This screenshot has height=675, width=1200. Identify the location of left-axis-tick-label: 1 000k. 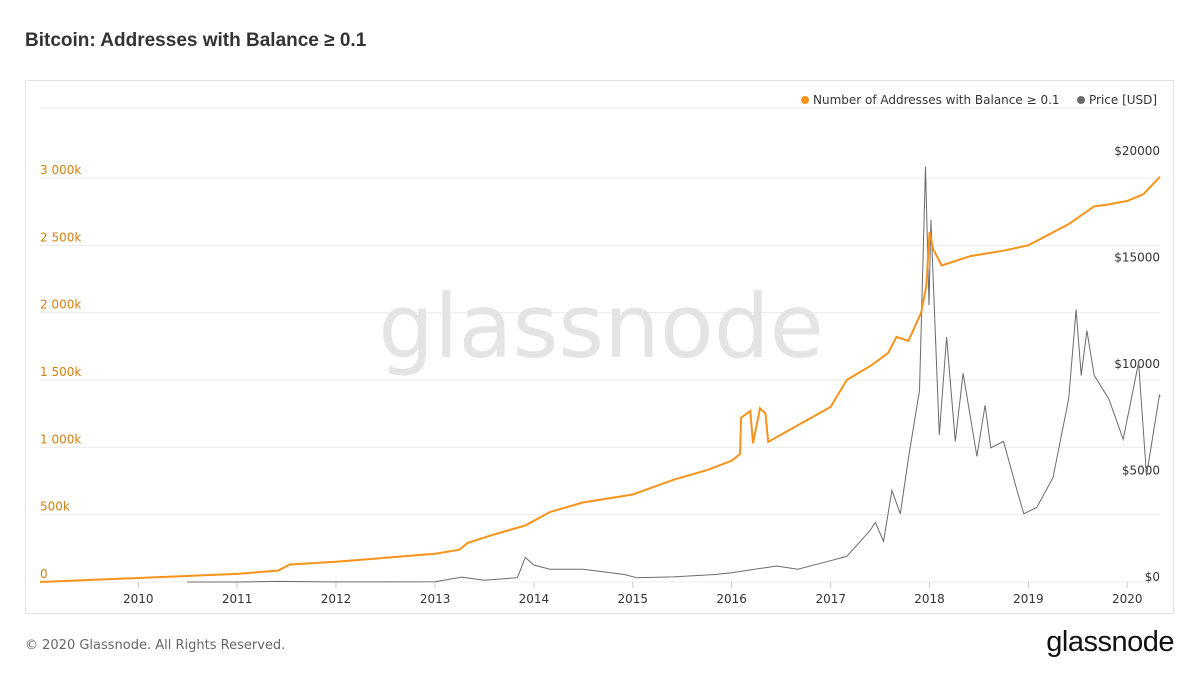
(60, 439).